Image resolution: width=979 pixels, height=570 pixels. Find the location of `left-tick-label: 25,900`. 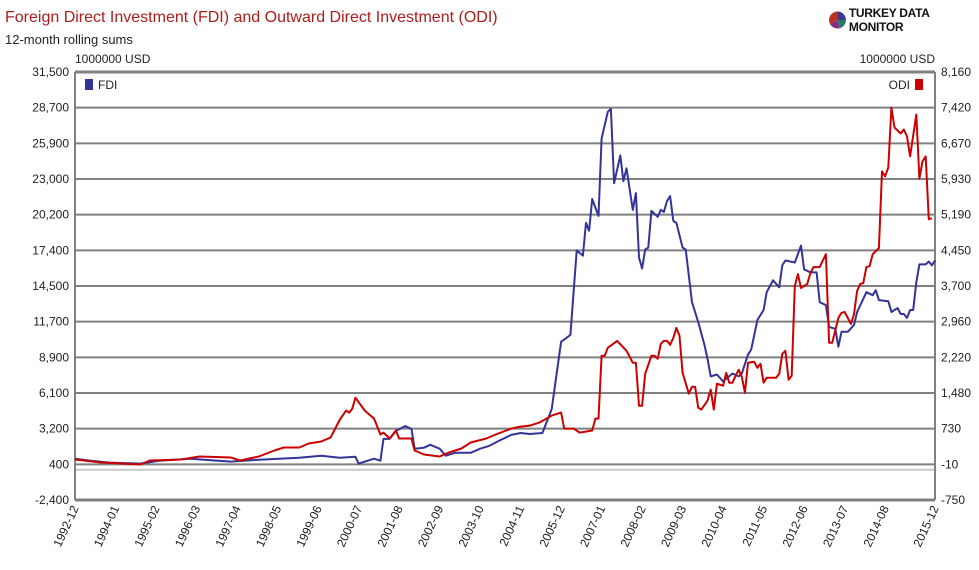

left-tick-label: 25,900 is located at coordinates (50, 143).